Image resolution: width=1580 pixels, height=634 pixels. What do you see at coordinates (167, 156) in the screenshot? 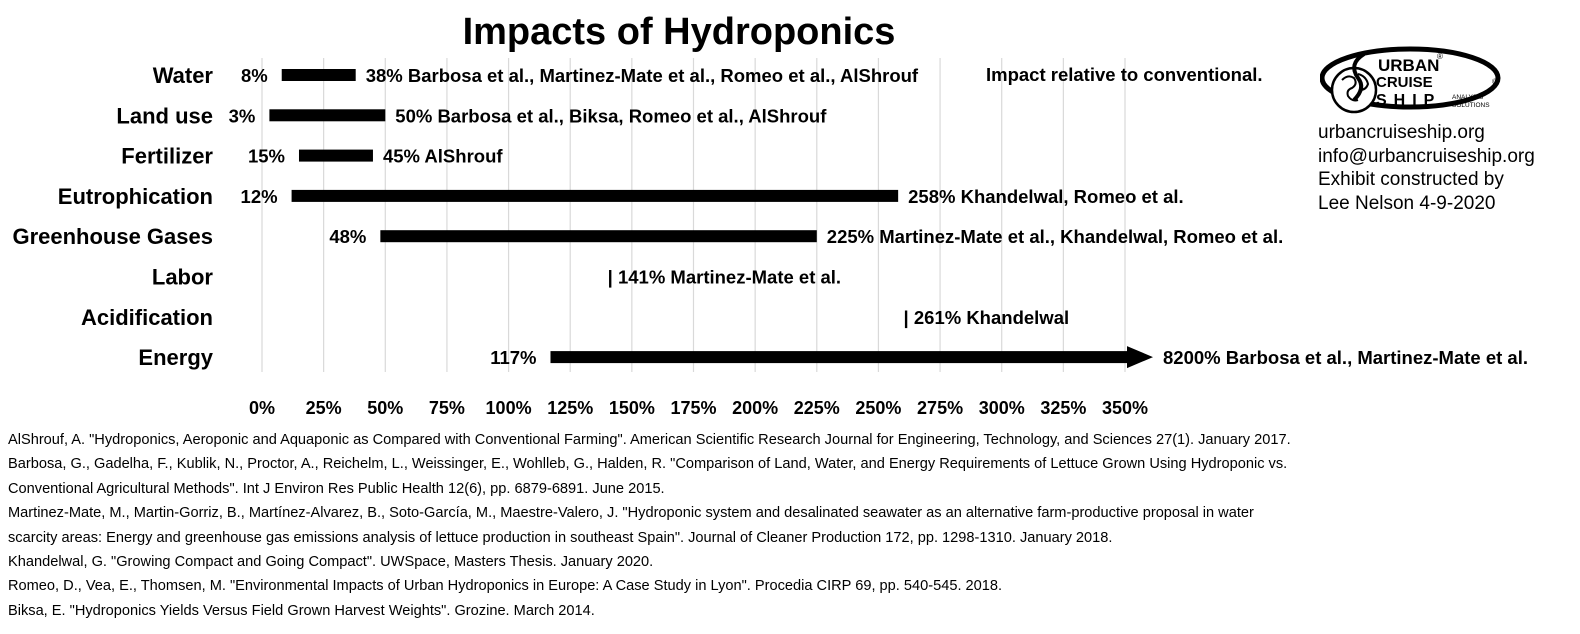
I see `category-label: Fertilizer` at bounding box center [167, 156].